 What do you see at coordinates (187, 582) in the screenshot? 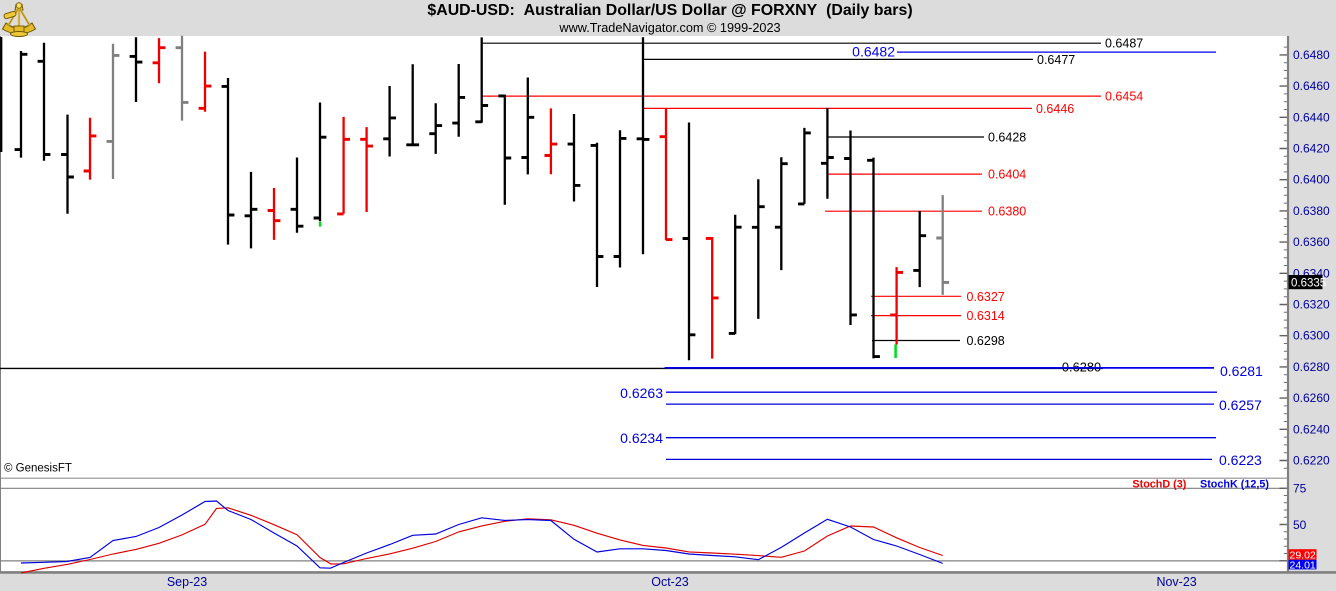
I see `svg-text: Sep-23` at bounding box center [187, 582].